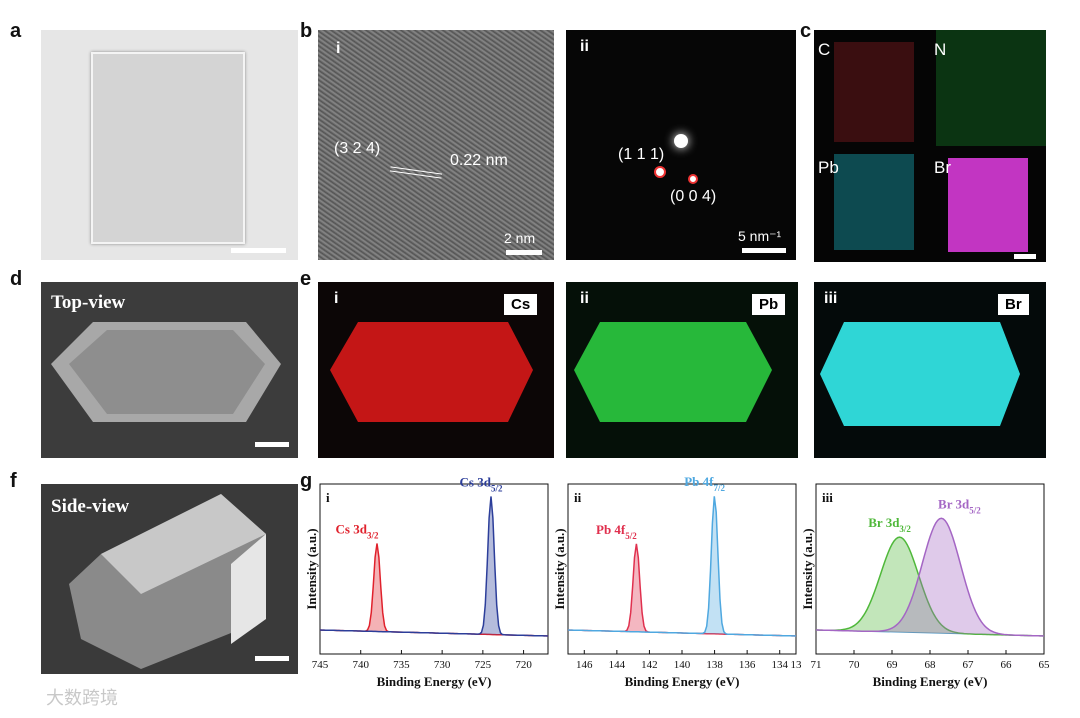 The image size is (1080, 718). I want to click on scale-bar-b-ii, so click(764, 250).